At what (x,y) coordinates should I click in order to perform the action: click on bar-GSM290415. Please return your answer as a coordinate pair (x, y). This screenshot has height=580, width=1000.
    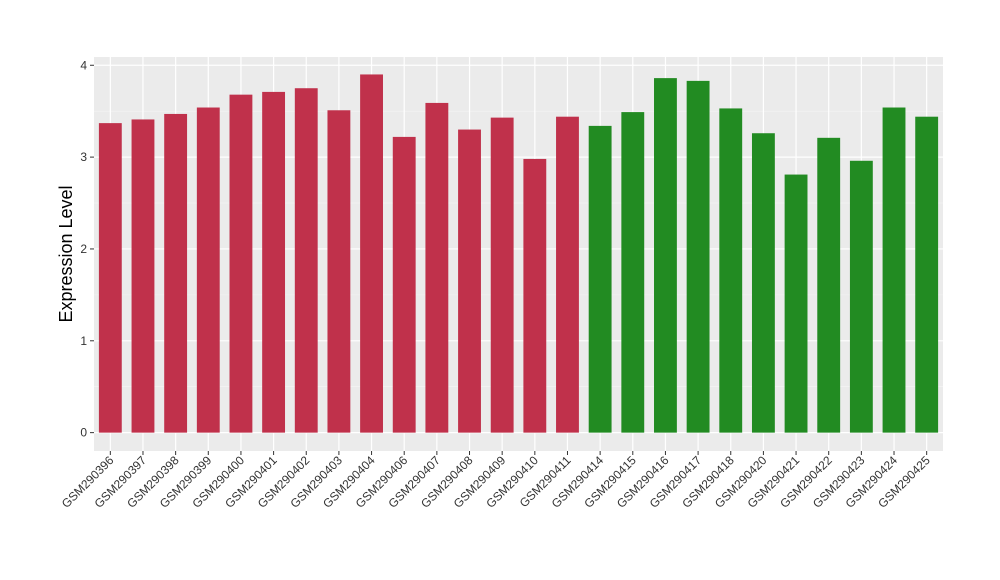
    Looking at the image, I should click on (633, 272).